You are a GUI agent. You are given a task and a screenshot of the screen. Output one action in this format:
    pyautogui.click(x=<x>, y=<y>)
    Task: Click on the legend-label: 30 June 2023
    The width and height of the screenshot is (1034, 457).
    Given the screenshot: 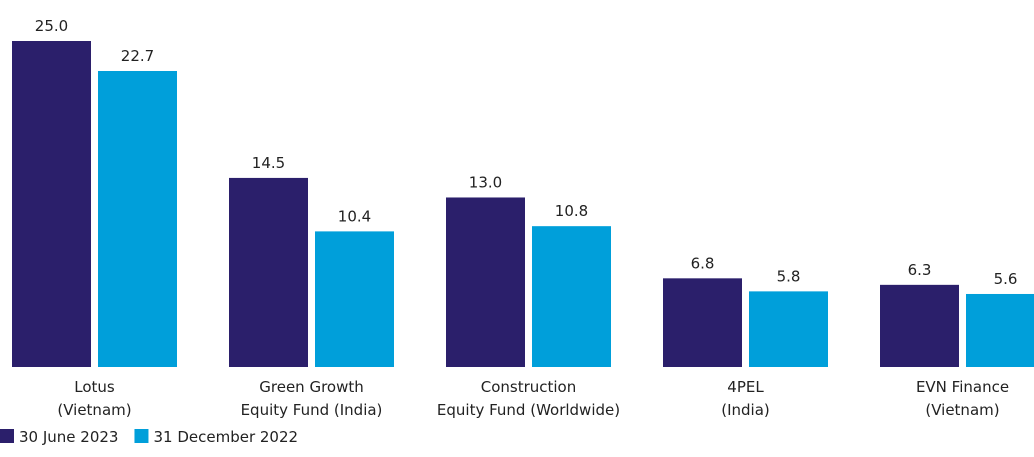 What is the action you would take?
    pyautogui.click(x=68, y=437)
    